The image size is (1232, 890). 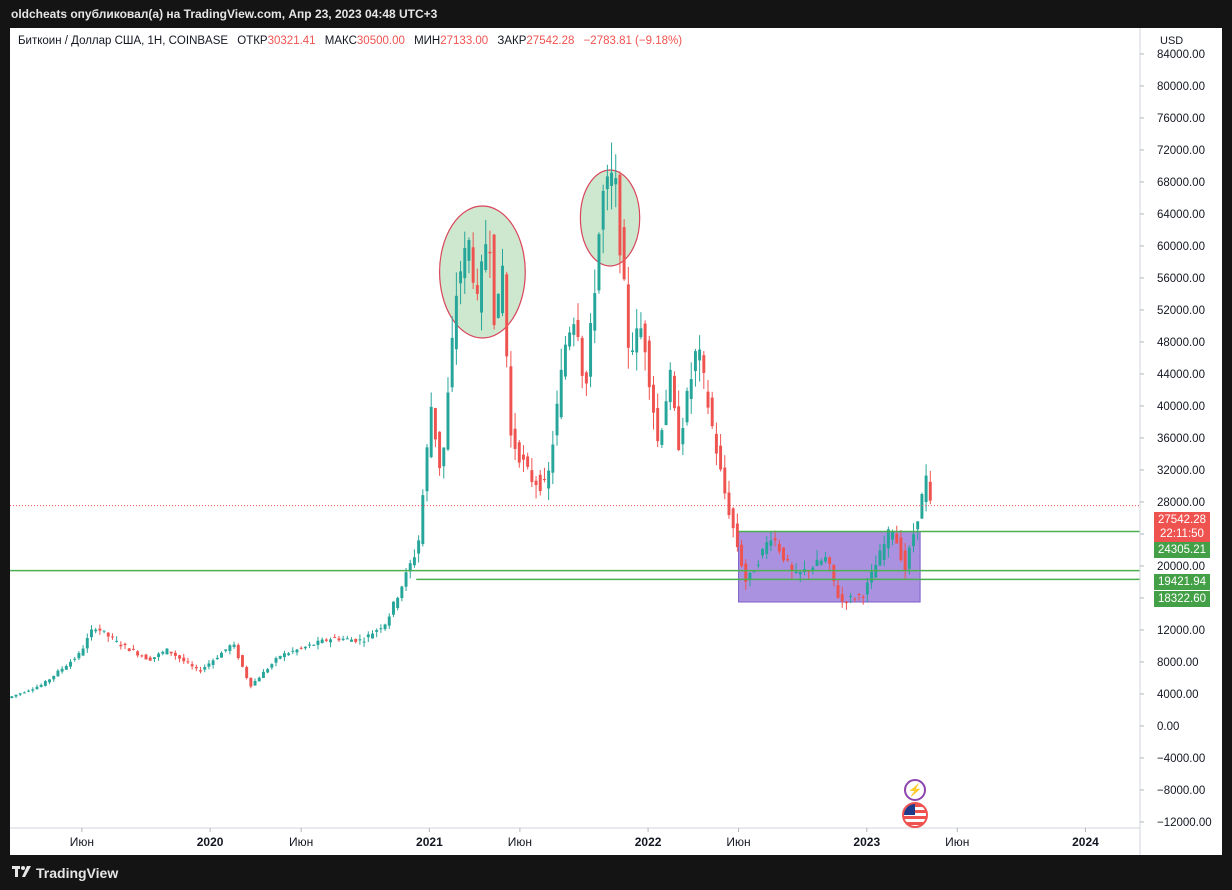 I want to click on us-flag-icon, so click(x=915, y=815).